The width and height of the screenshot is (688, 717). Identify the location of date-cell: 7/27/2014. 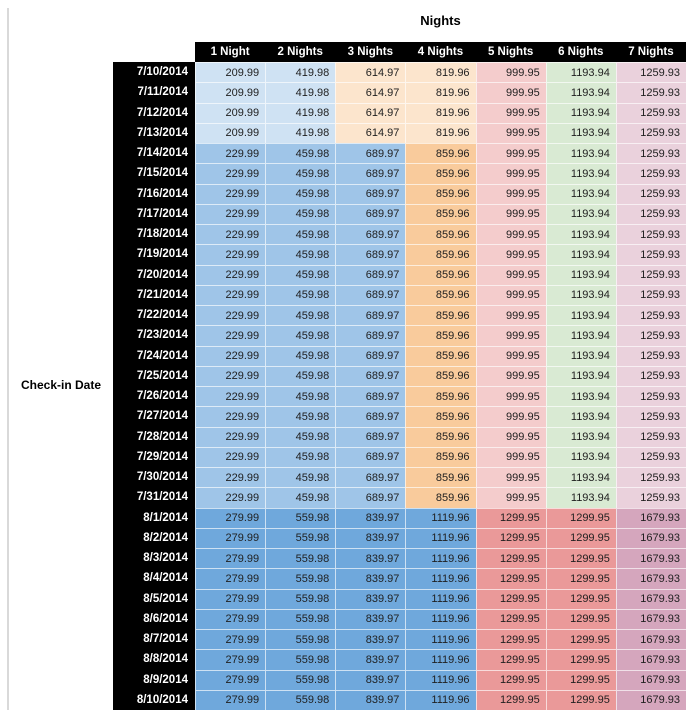
(154, 416).